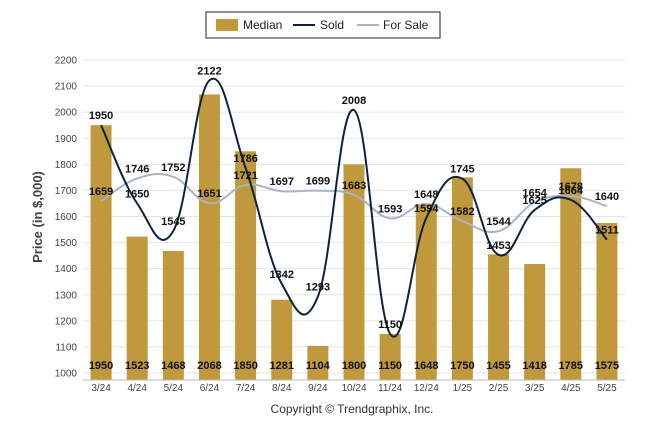  I want to click on data-label-median: 1150, so click(390, 366).